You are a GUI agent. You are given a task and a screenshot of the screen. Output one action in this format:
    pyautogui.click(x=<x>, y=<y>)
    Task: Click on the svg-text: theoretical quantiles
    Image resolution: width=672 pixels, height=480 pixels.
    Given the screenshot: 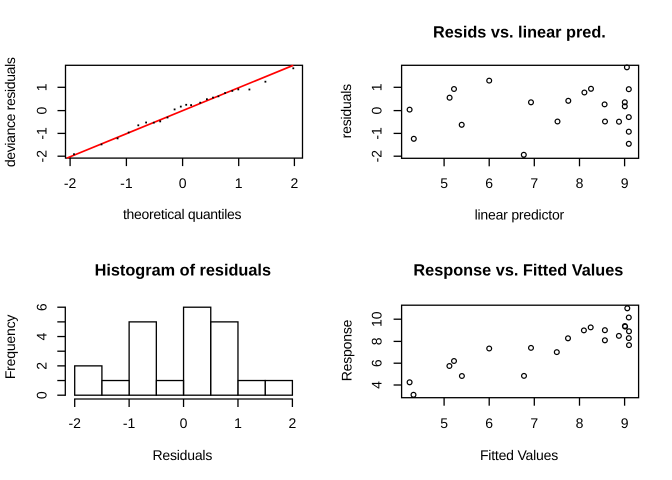 What is the action you would take?
    pyautogui.click(x=182, y=214)
    